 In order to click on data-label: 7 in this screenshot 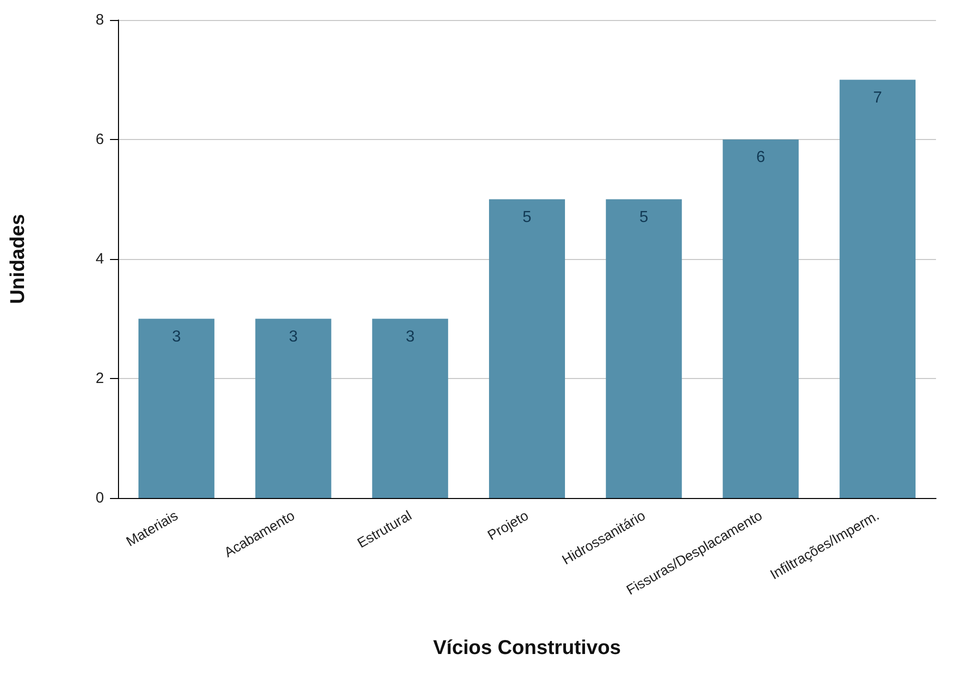, I will do `click(877, 97)`.